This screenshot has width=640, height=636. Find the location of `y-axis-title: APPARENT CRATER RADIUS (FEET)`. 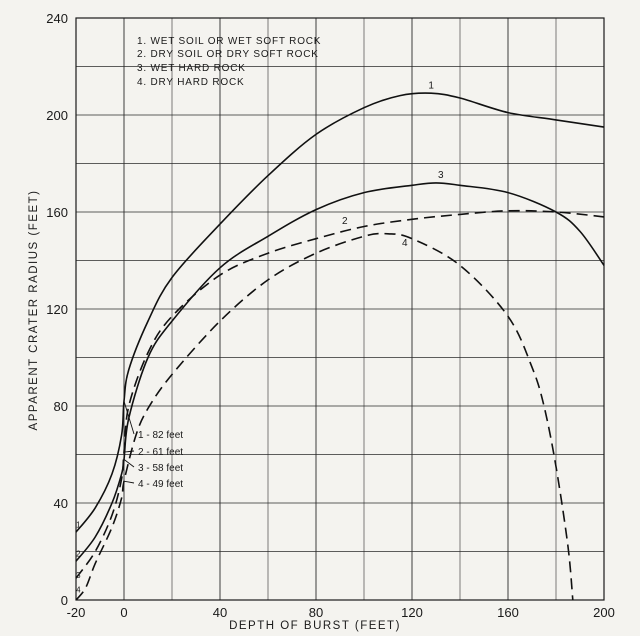

y-axis-title: APPARENT CRATER RADIUS (FEET) is located at coordinates (34, 310).